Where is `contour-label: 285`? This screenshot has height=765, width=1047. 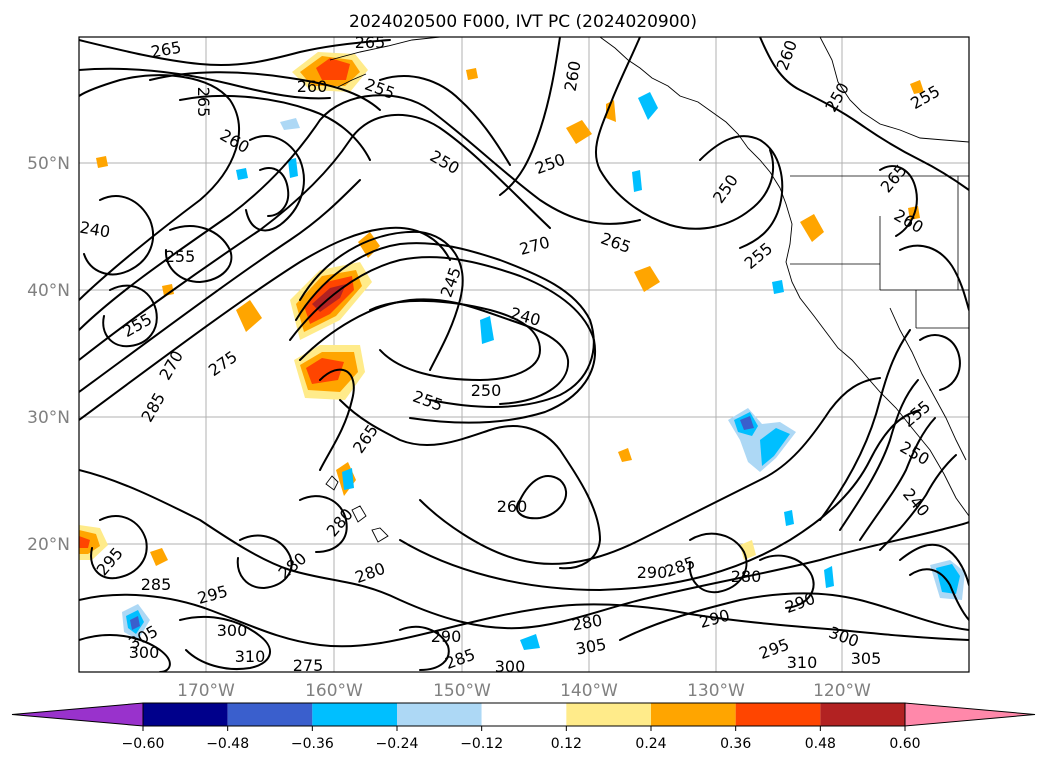 contour-label: 285 is located at coordinates (156, 584).